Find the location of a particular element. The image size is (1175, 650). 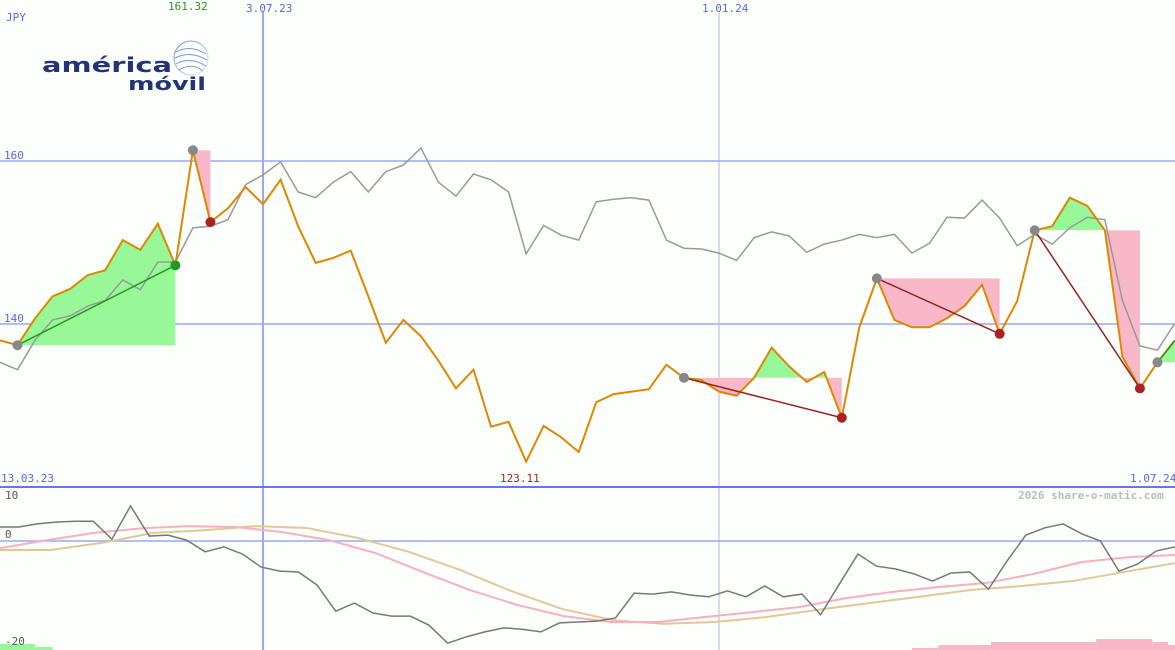

osc-tick-minus20: -20 is located at coordinates (15, 641).